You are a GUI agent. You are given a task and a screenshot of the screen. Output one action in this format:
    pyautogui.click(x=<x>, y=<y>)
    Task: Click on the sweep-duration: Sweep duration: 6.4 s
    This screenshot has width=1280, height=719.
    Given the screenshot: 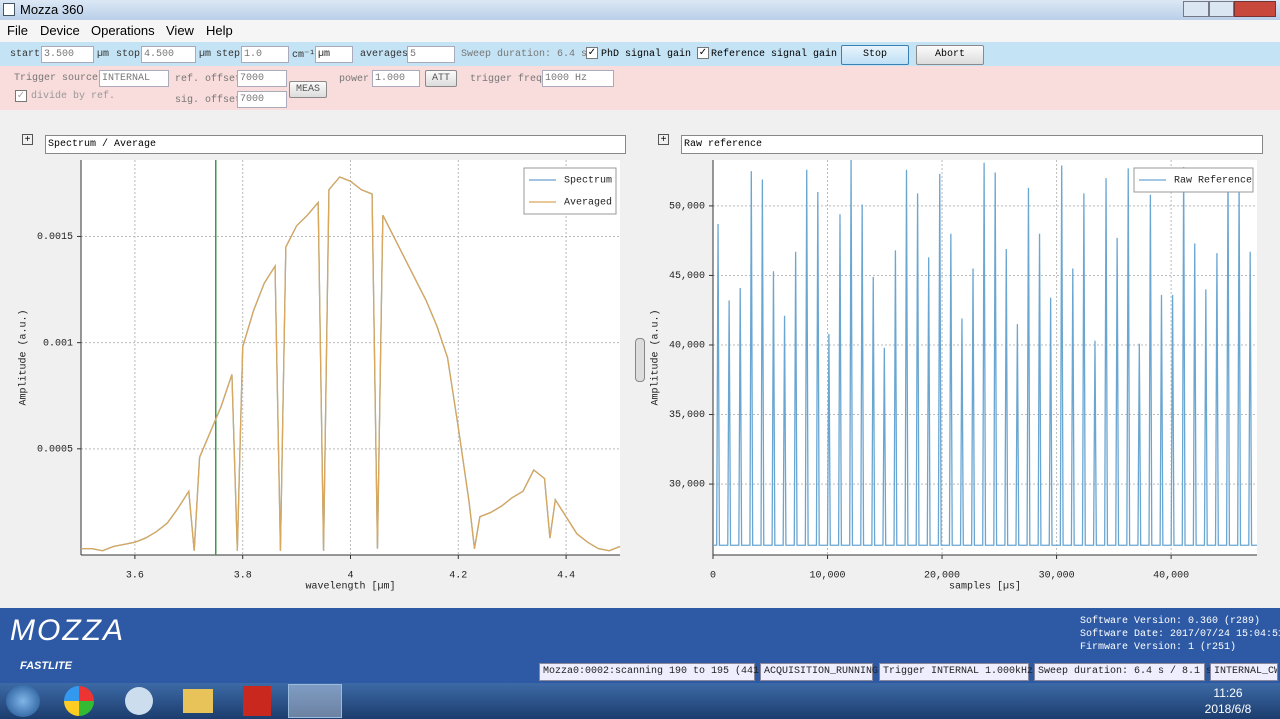 What is the action you would take?
    pyautogui.click(x=524, y=54)
    